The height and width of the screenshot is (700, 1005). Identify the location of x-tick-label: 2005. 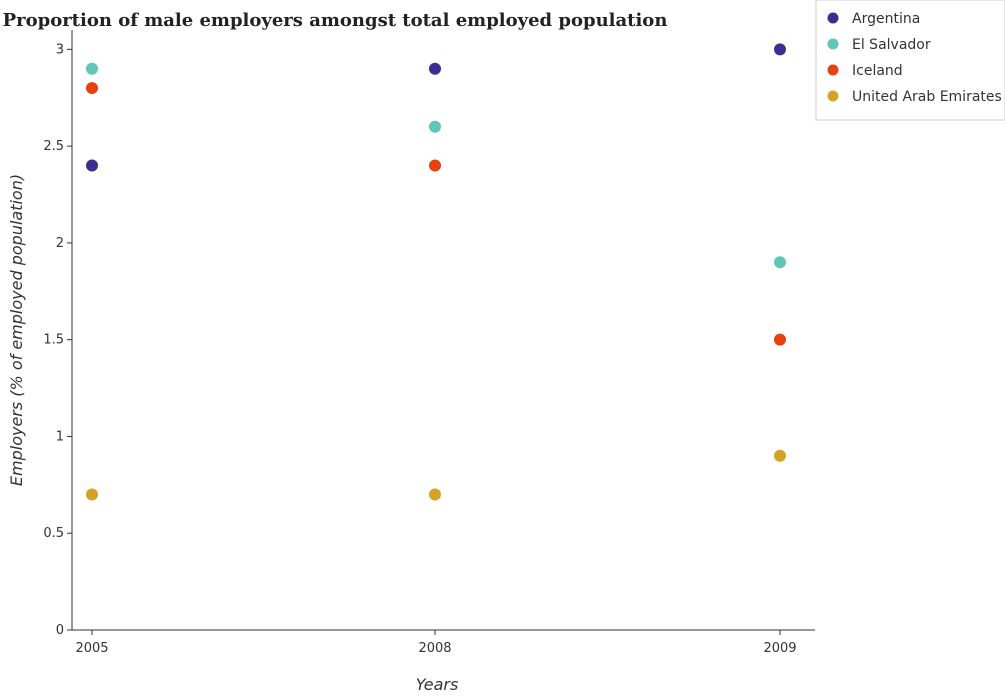
(91, 648).